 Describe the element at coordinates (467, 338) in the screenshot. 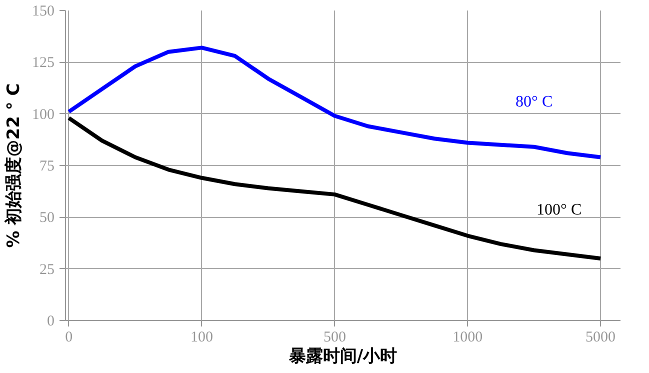

I see `x-tick-label: 1000` at that location.